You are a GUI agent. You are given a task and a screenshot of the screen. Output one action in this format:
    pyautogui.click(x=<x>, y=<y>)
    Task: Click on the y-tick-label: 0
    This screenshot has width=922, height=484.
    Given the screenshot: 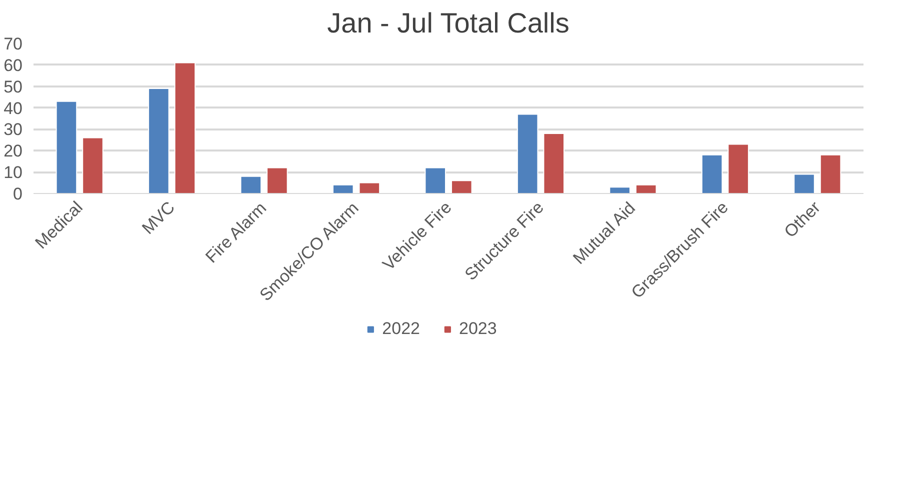 What is the action you would take?
    pyautogui.click(x=18, y=194)
    